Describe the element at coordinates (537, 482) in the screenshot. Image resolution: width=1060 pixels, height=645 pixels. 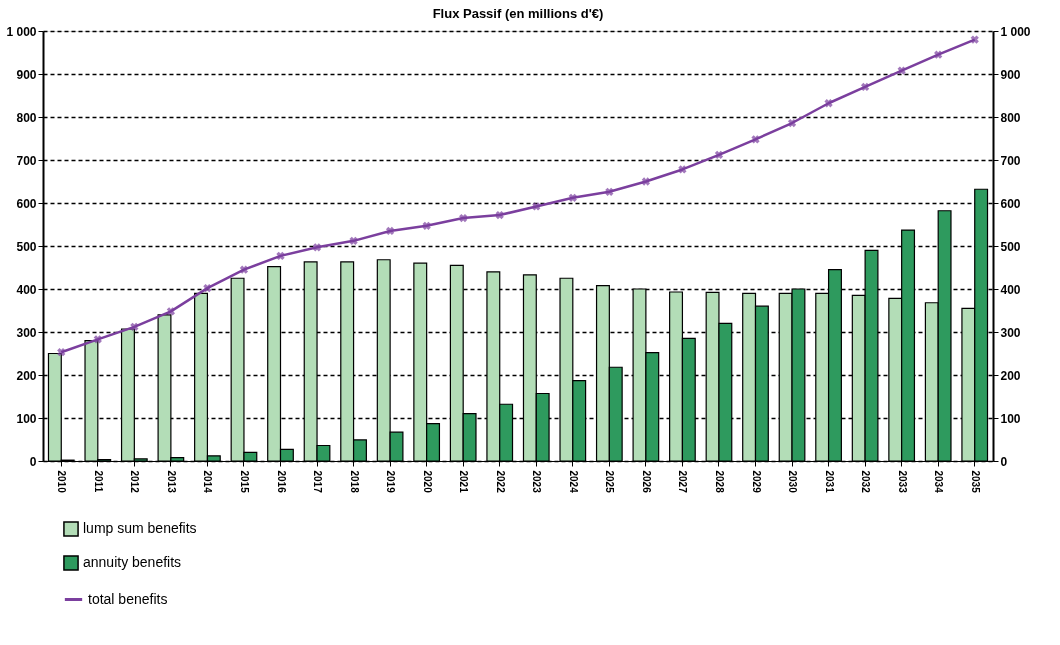
I see `x-tick-label: 2023` at that location.